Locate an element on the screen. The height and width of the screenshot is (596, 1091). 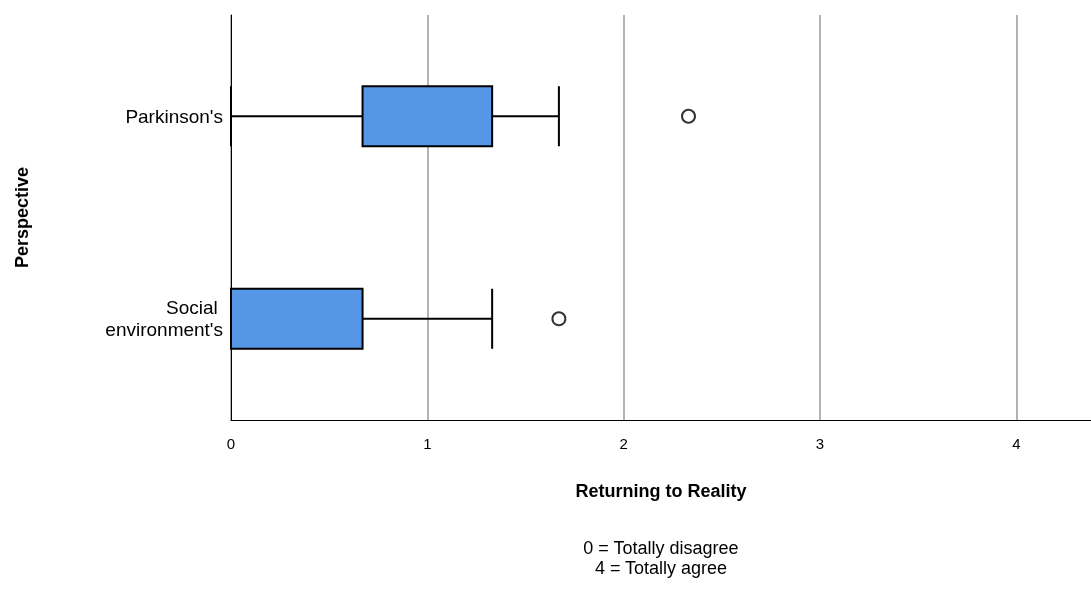
x-tick-label: 3 is located at coordinates (820, 443).